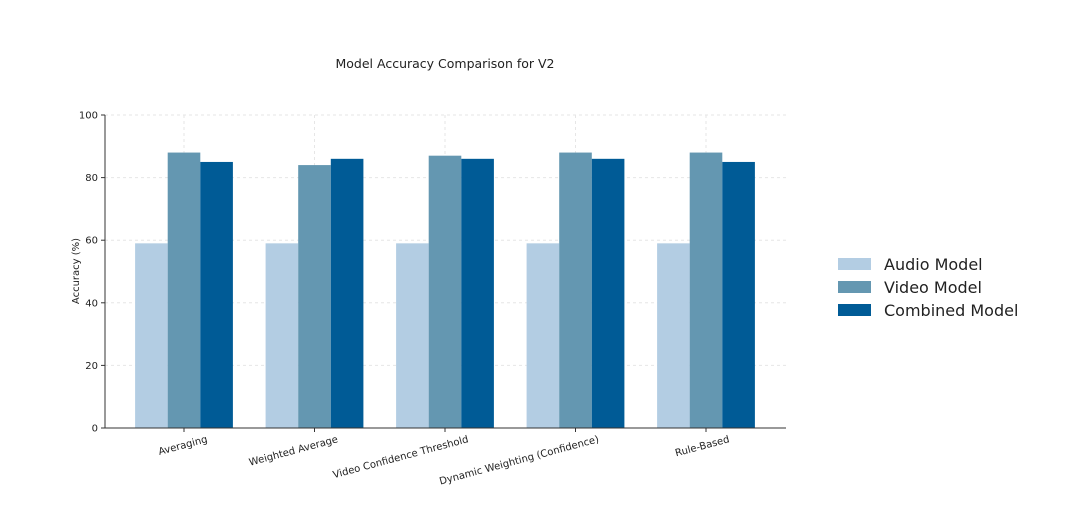  I want to click on legend: Audio Model Video Model Combined Model, so click(928, 287).